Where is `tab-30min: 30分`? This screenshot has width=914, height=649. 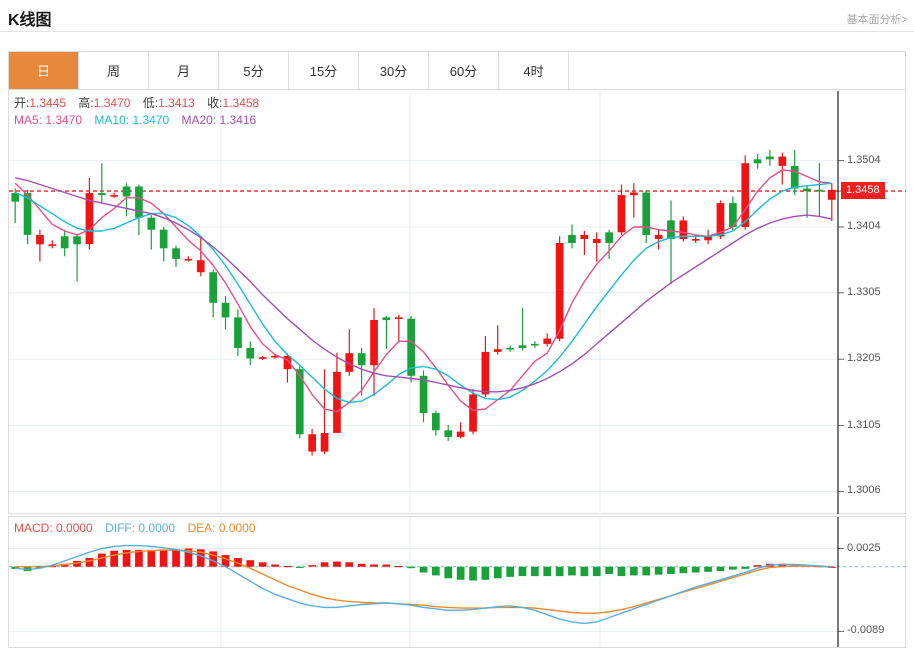 tab-30min: 30分 is located at coordinates (394, 70).